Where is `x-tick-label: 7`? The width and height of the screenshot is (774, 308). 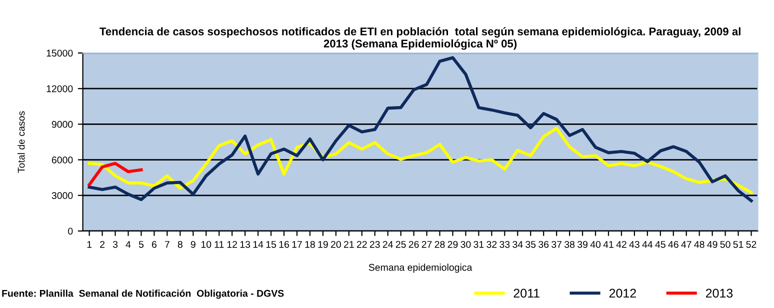
x-tick-label: 7 is located at coordinates (167, 244).